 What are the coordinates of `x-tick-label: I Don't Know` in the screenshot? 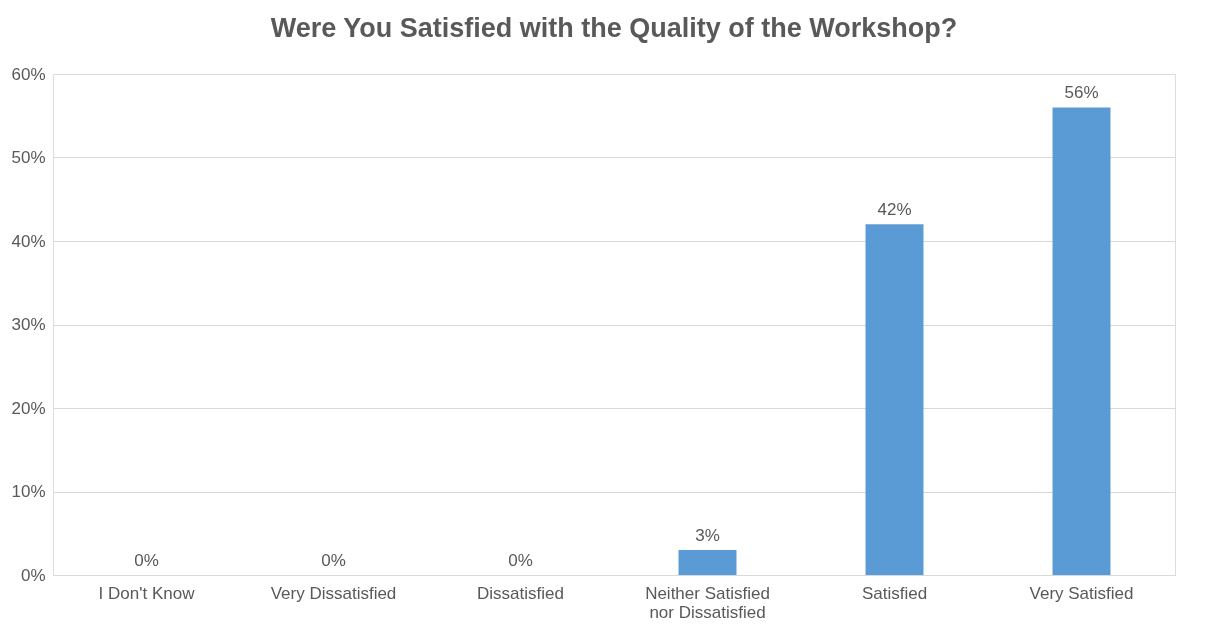 It's located at (147, 593).